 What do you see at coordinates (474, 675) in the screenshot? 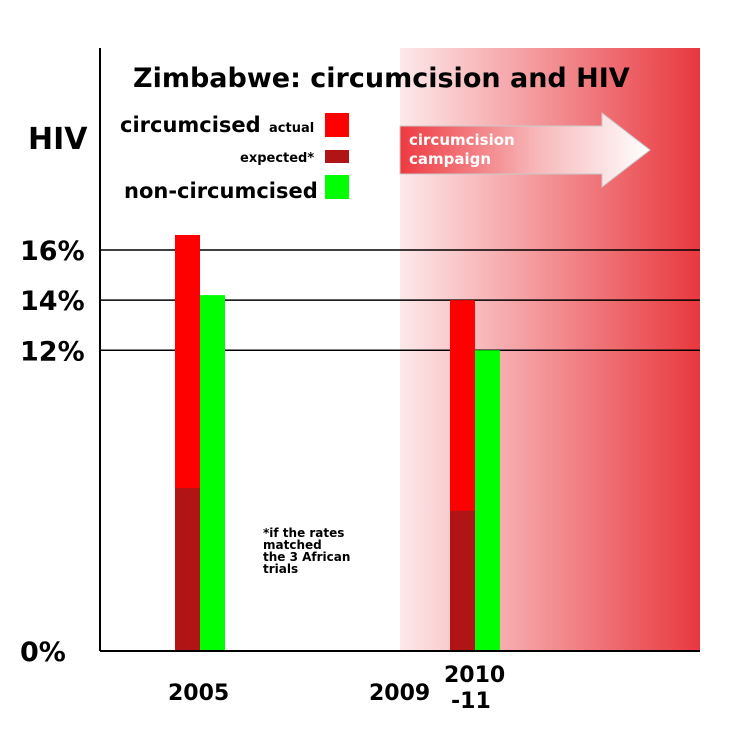
I see `x-tick-label-2010-line-1: 2010` at bounding box center [474, 675].